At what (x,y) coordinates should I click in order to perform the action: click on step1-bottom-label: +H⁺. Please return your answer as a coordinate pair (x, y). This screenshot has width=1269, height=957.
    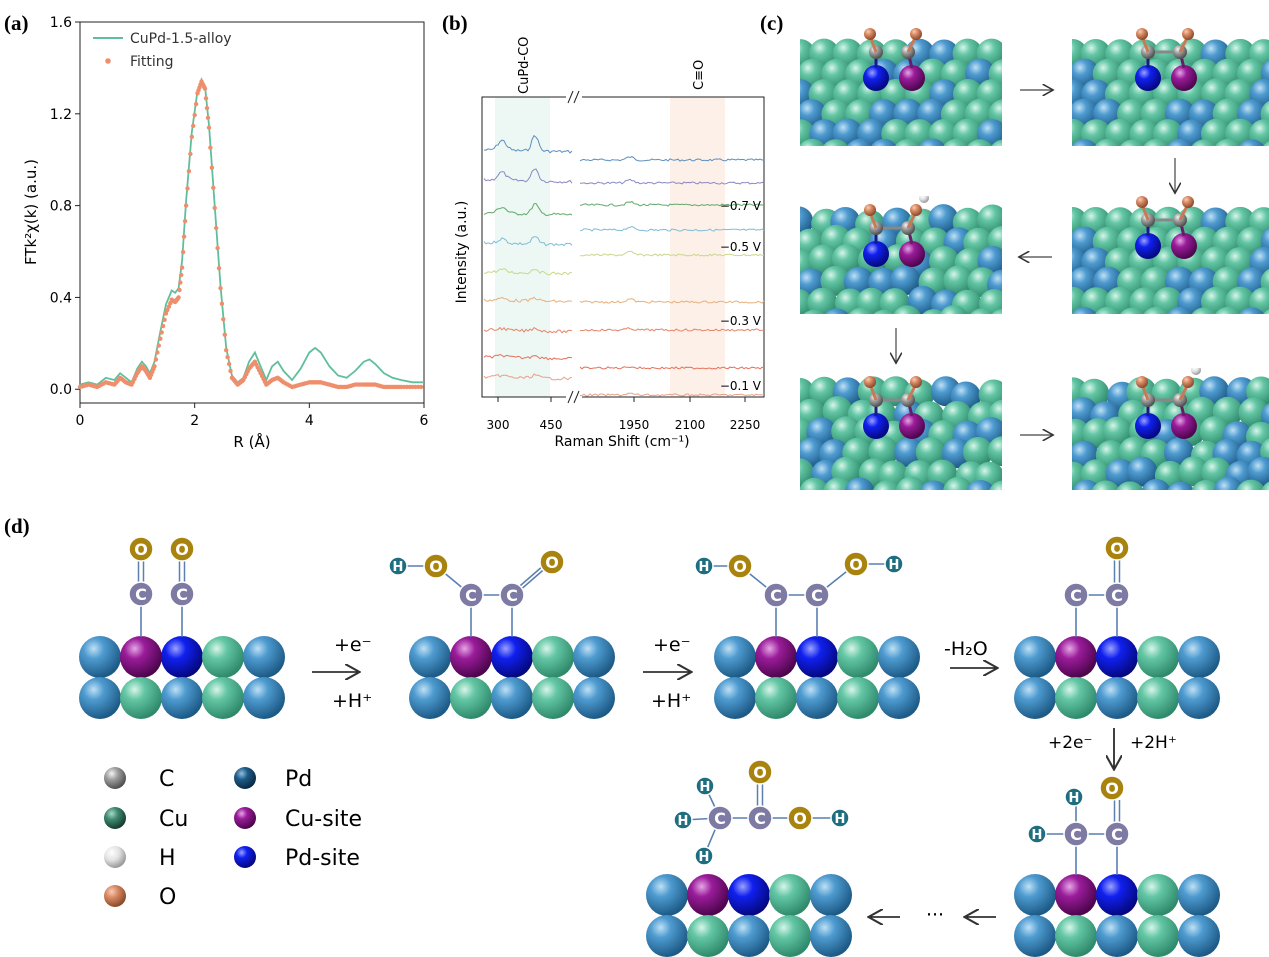
    Looking at the image, I should click on (352, 701).